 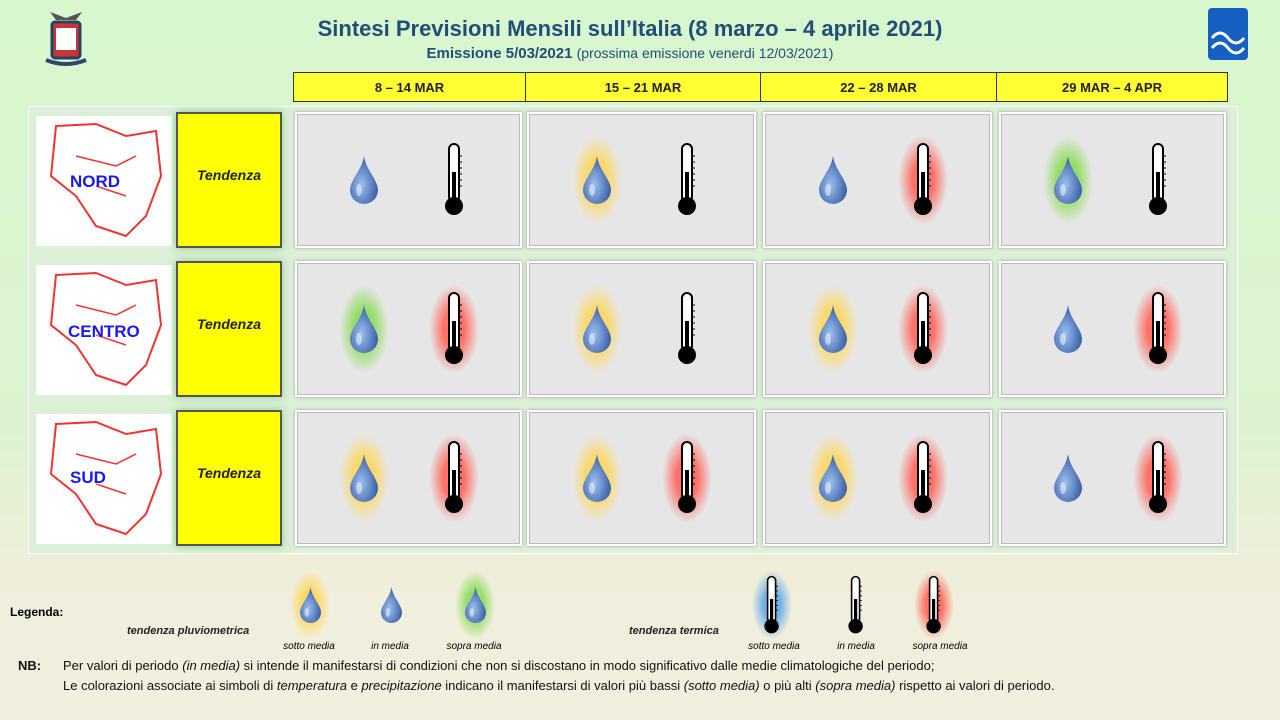 I want to click on region-map-centro, so click(x=104, y=330).